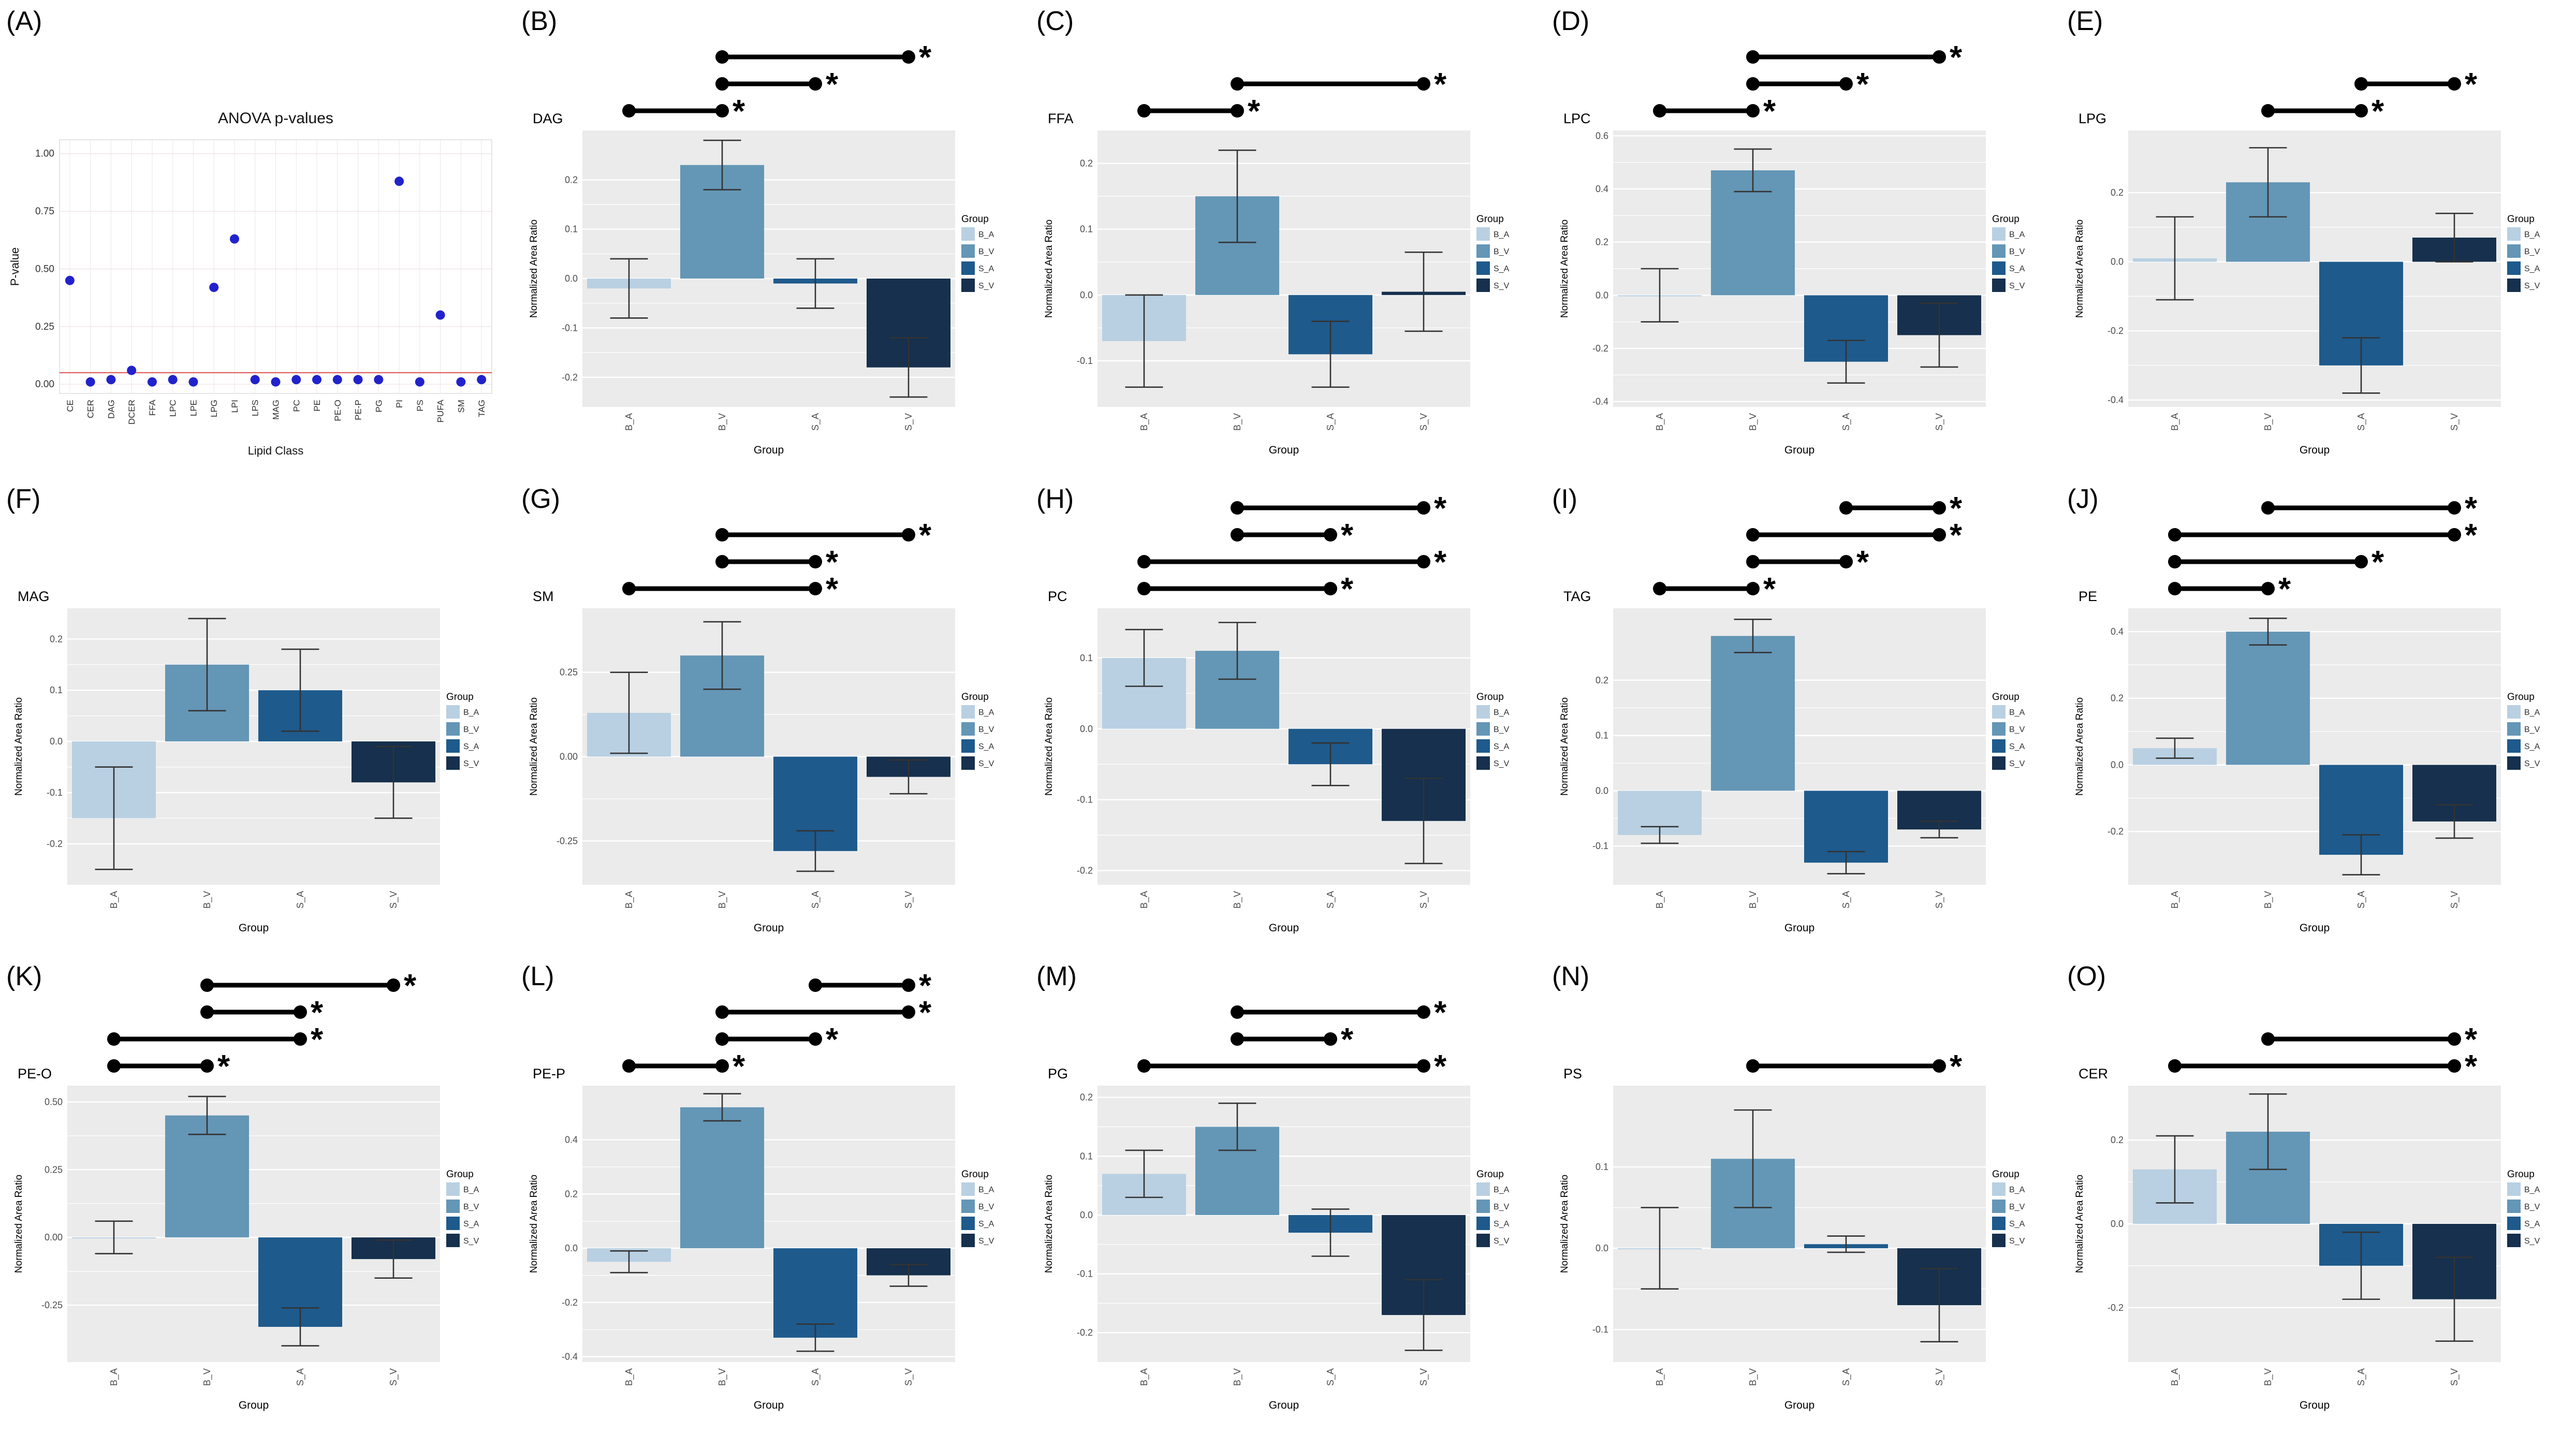  Describe the element at coordinates (1602, 189) in the screenshot. I see `y-tick-label: 0.4` at that location.